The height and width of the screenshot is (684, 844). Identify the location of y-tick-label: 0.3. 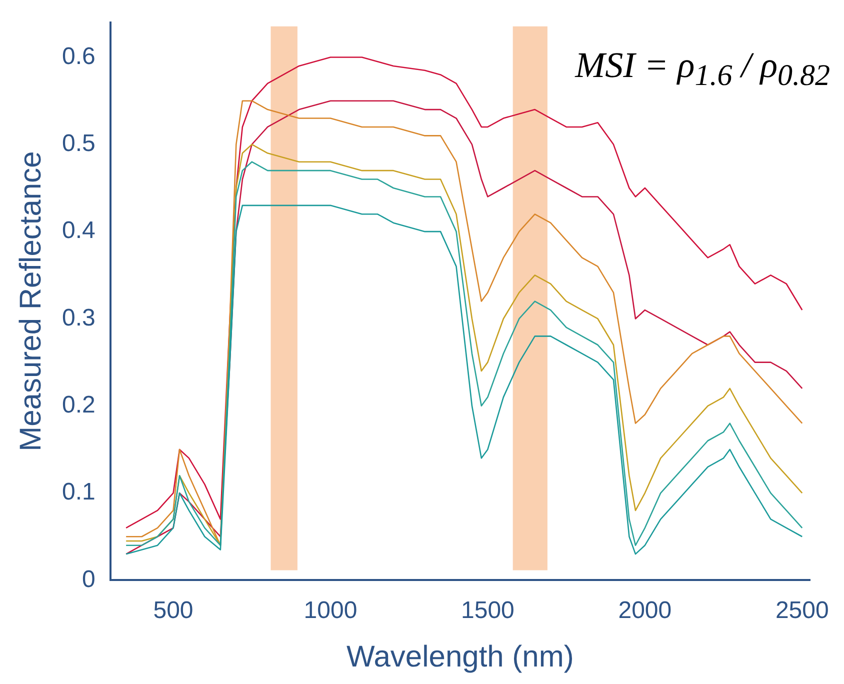
(79, 318).